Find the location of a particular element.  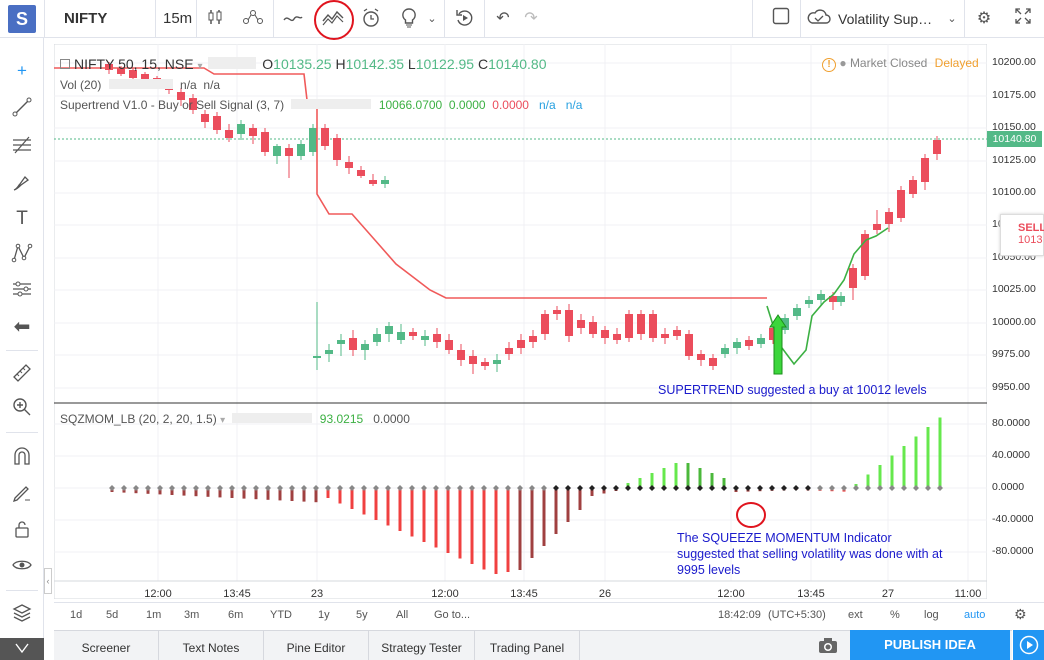

collapse-icon is located at coordinates (65, 64).